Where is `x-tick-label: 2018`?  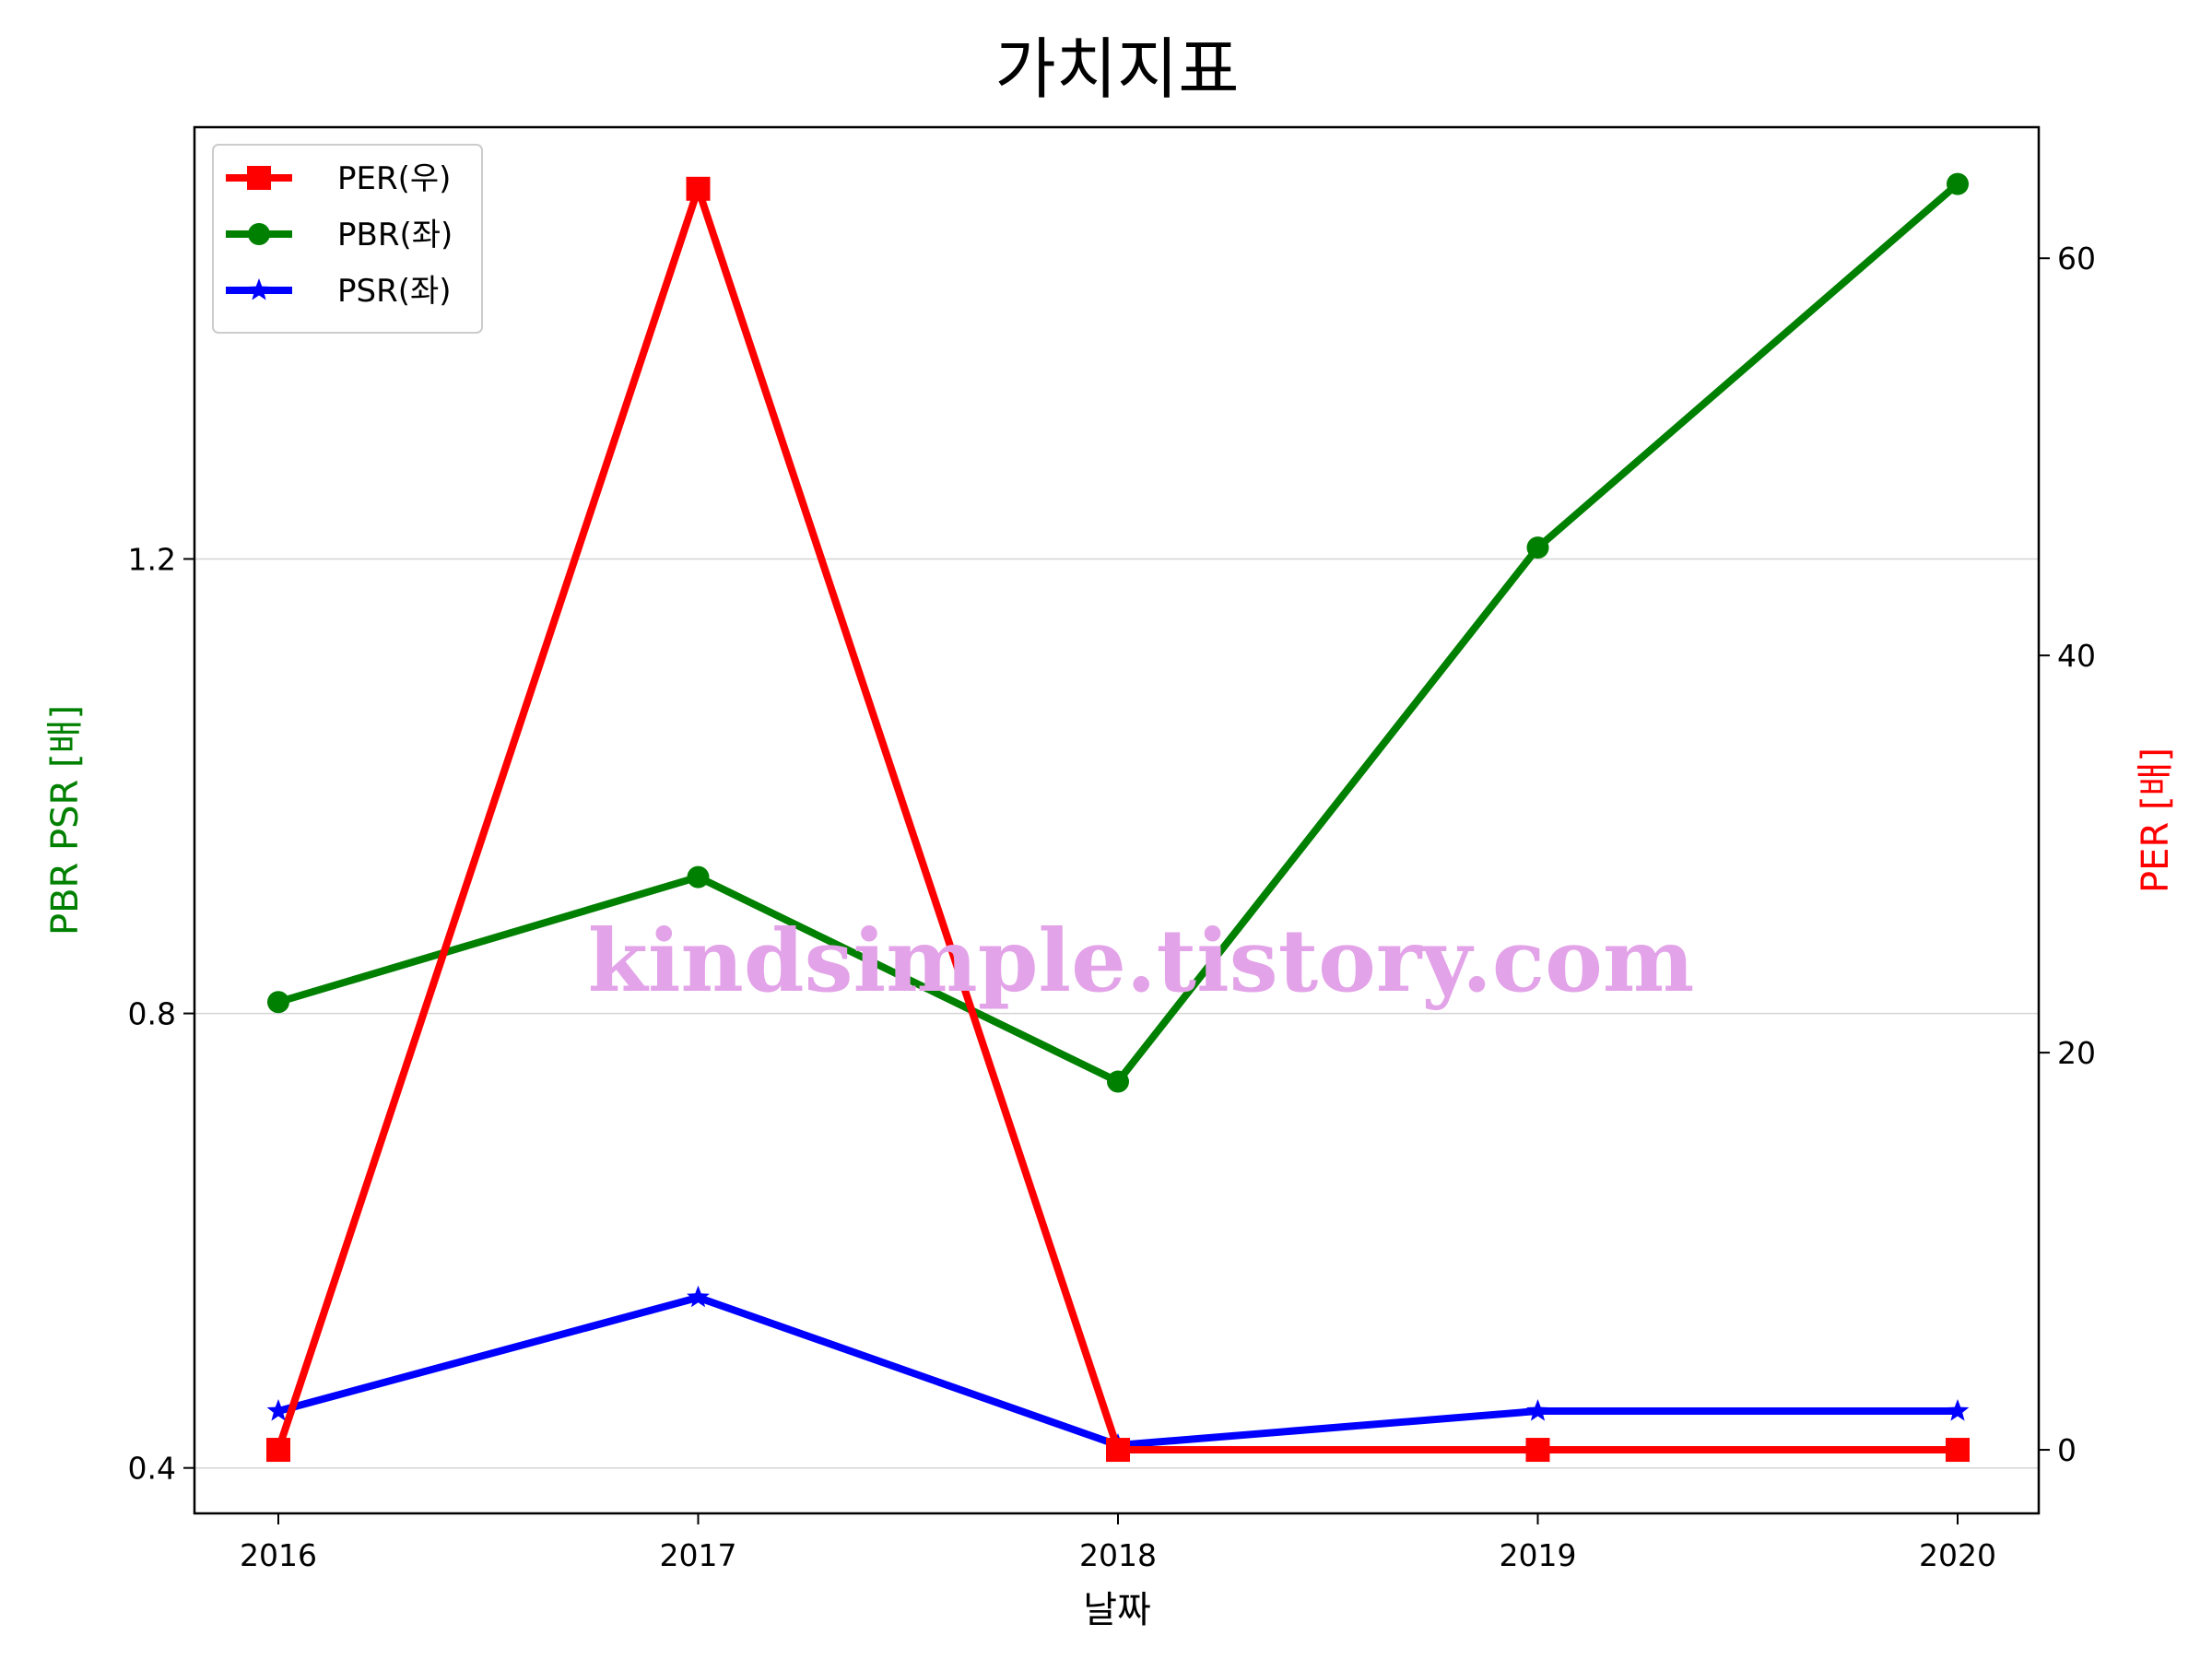
x-tick-label: 2018 is located at coordinates (1118, 1555).